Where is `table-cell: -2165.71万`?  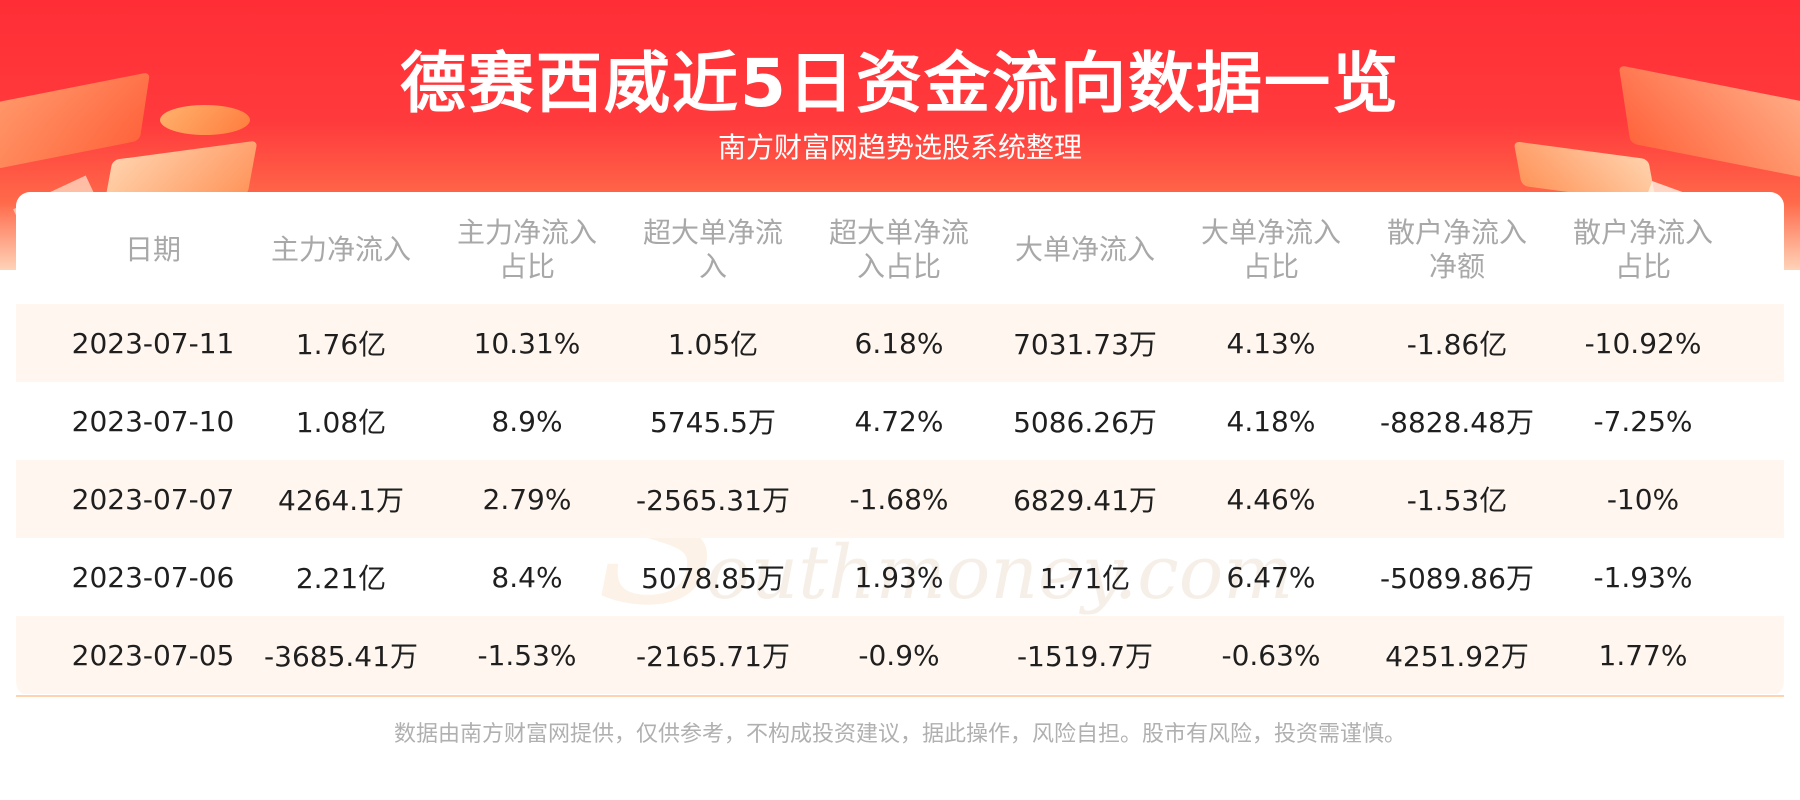 table-cell: -2165.71万 is located at coordinates (713, 656).